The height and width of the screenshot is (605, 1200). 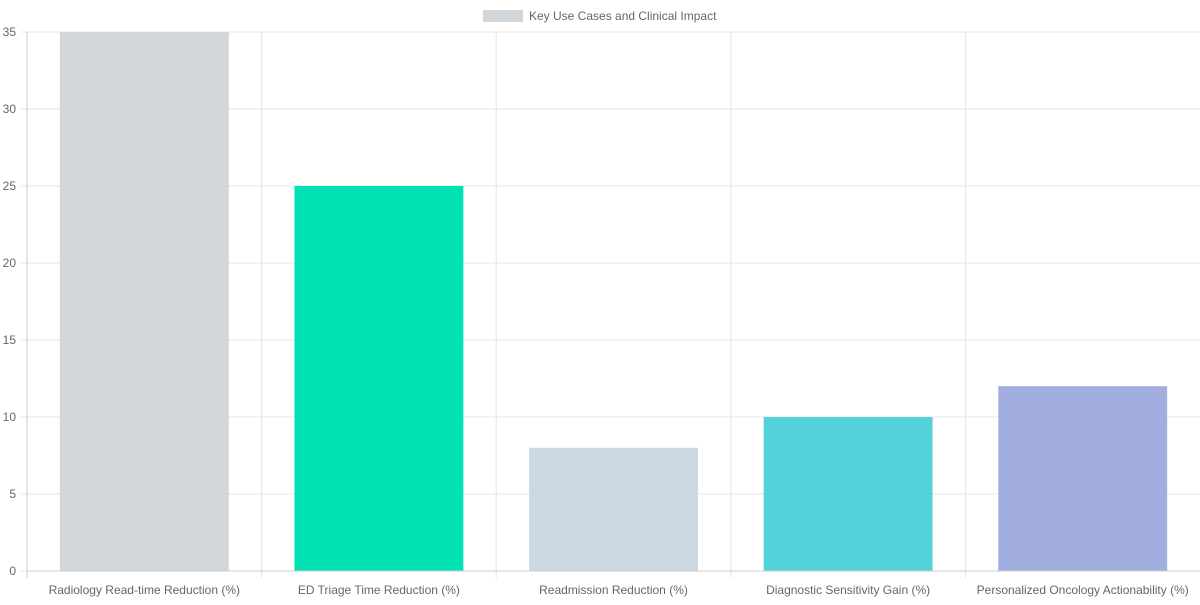 I want to click on y-tick-label: 35, so click(x=10, y=32).